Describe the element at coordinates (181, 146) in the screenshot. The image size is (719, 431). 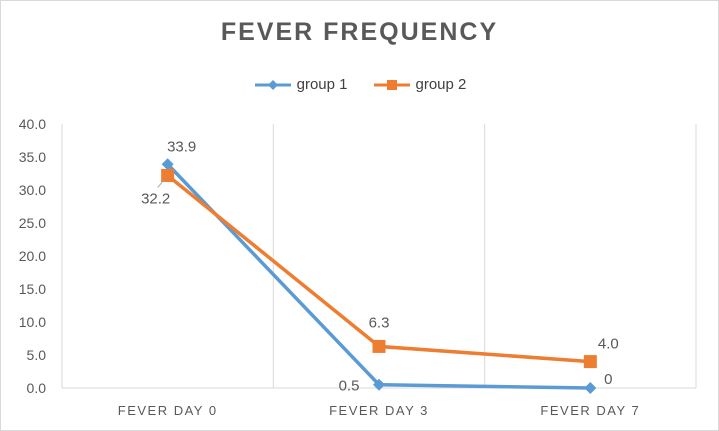
I see `data-label-group-1: 33.9` at that location.